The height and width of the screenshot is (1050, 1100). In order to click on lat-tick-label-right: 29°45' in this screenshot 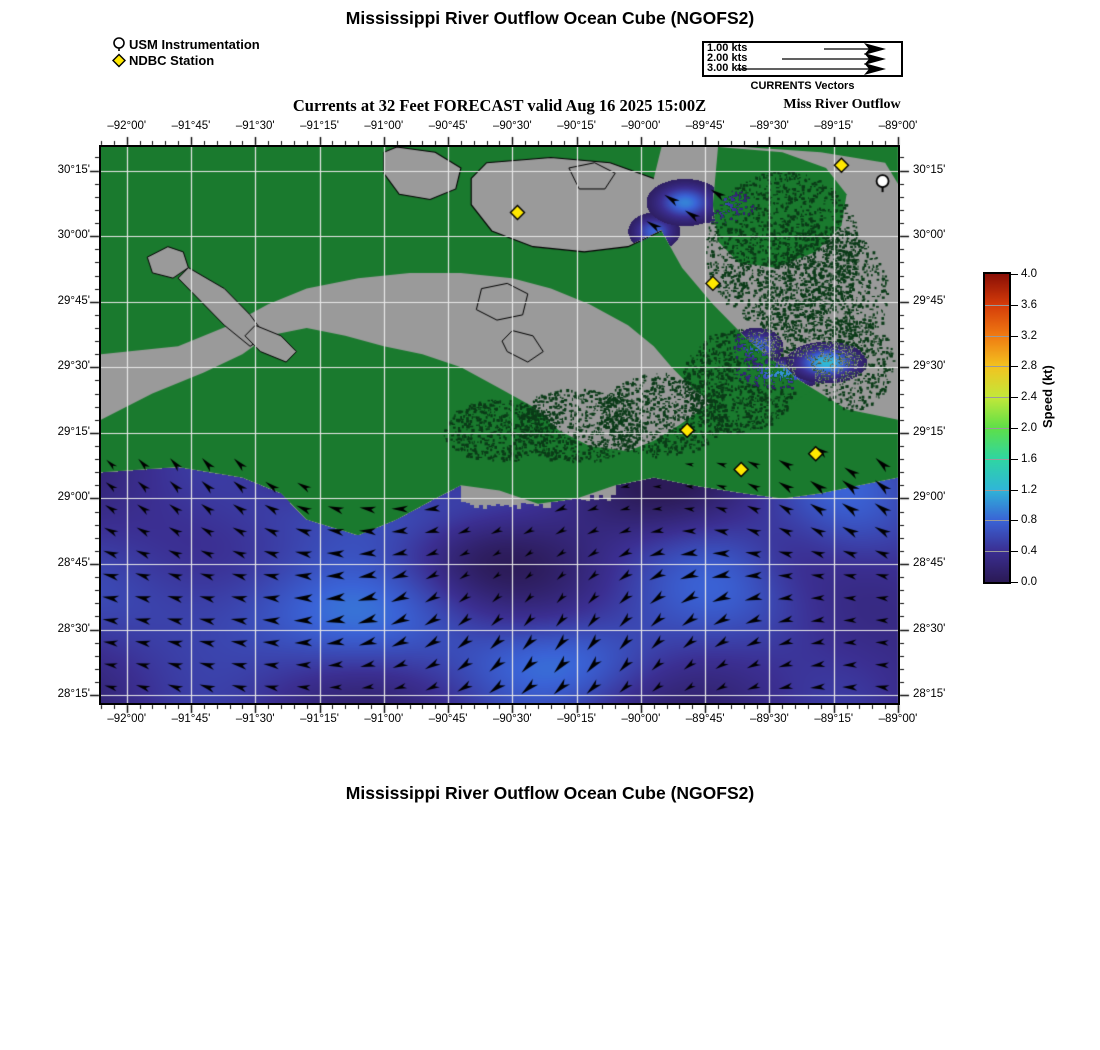, I will do `click(929, 300)`.